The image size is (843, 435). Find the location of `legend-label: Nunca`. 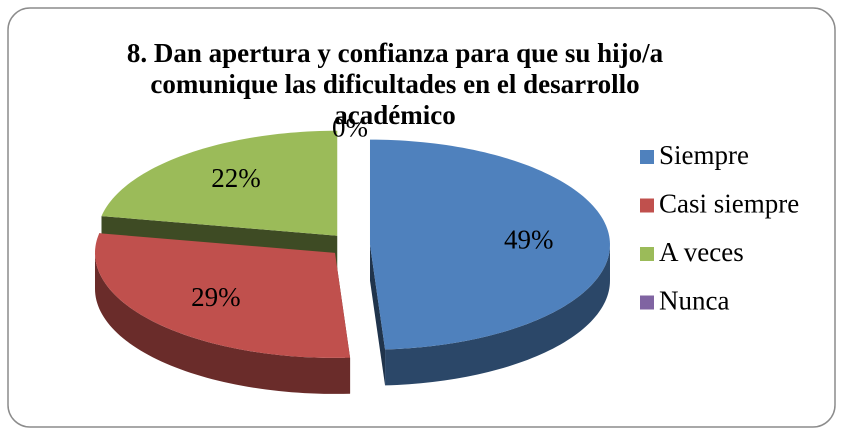

legend-label: Nunca is located at coordinates (694, 301).